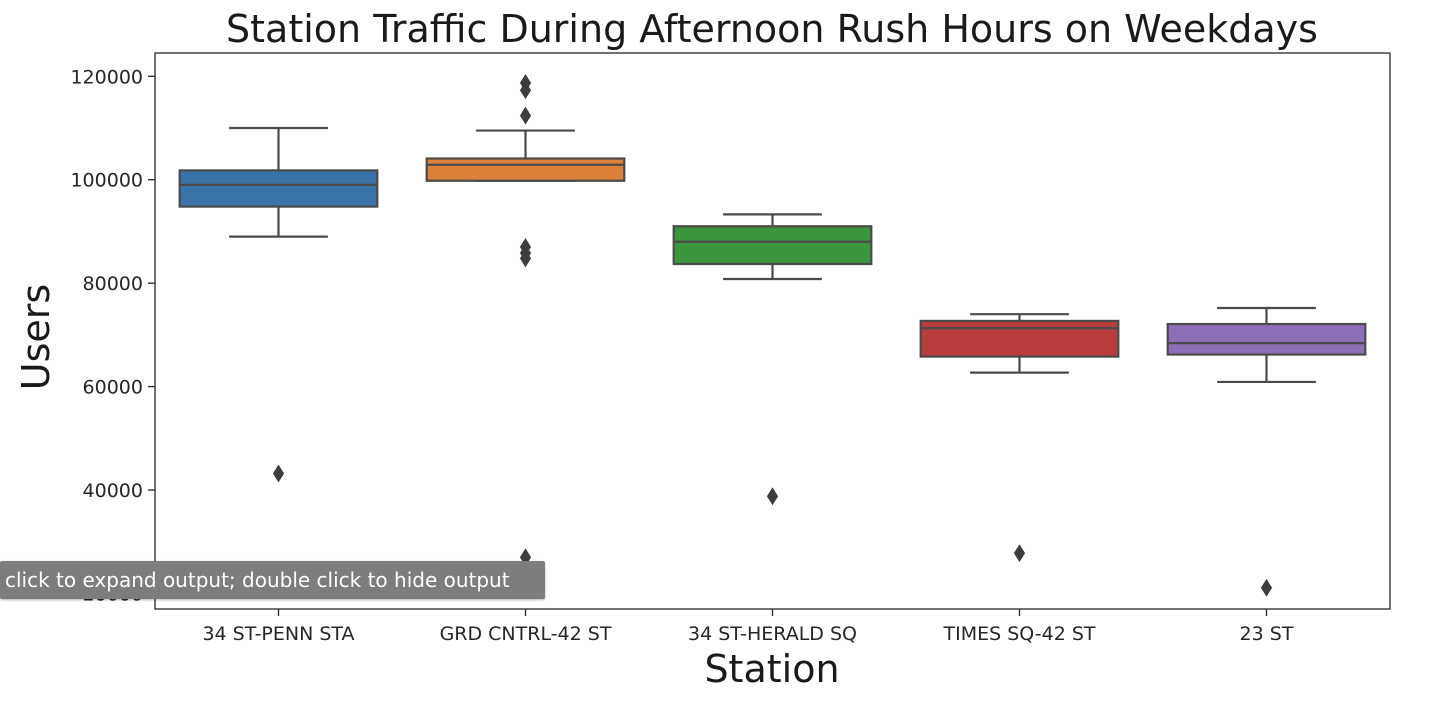  What do you see at coordinates (772, 634) in the screenshot?
I see `x-tick-label: 34 ST-HERALD SQ` at bounding box center [772, 634].